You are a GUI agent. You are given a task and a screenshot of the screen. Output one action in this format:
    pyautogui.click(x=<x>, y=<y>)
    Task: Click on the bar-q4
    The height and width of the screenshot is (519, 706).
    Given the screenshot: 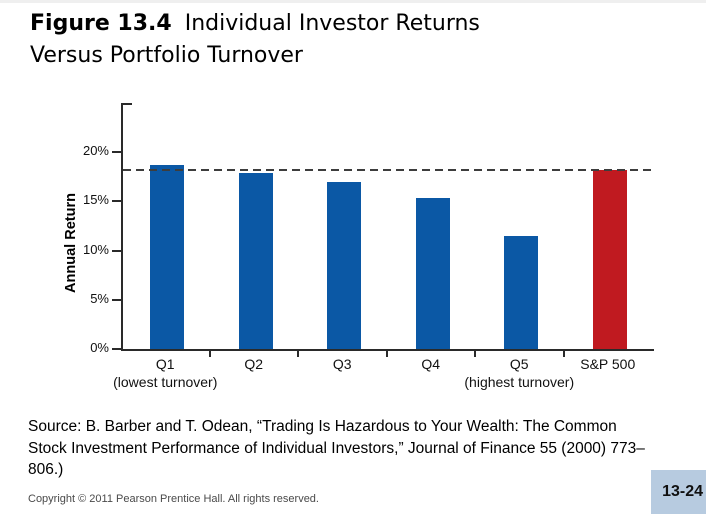 What is the action you would take?
    pyautogui.click(x=432, y=273)
    